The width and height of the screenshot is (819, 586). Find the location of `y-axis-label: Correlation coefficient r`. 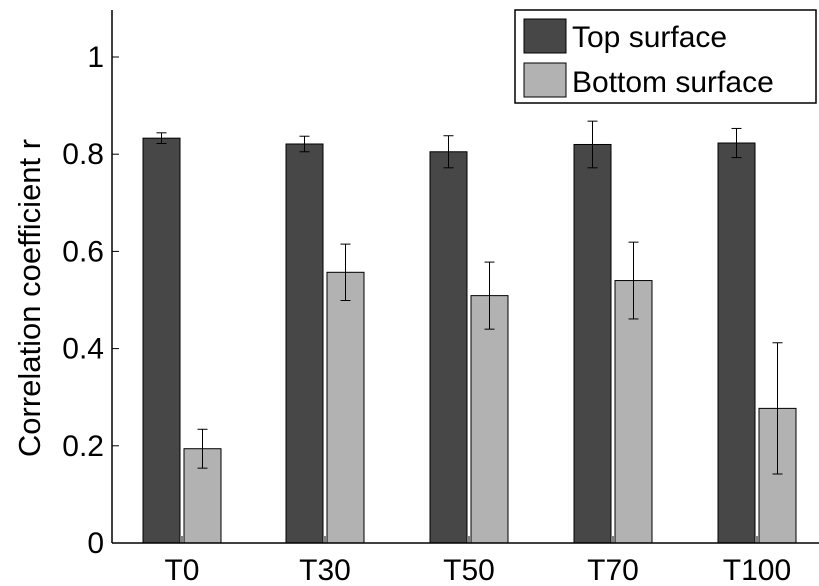

y-axis-label: Correlation coefficient r is located at coordinates (29, 298).